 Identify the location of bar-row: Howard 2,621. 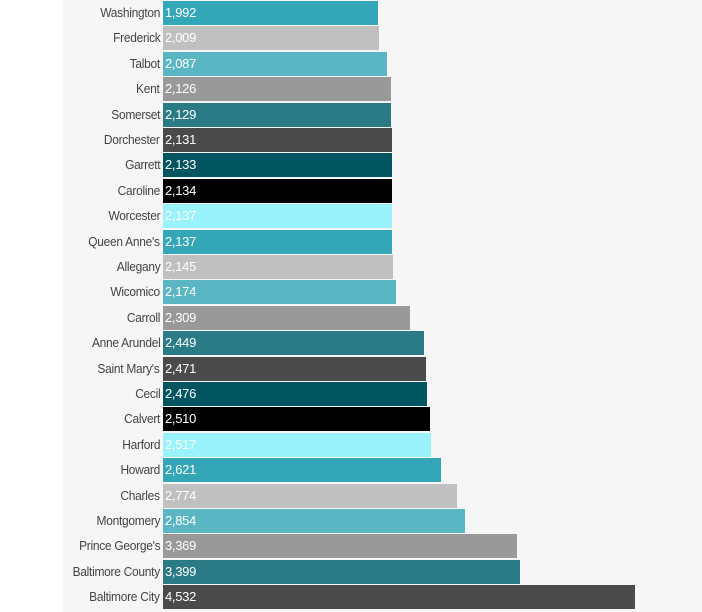
(382, 470).